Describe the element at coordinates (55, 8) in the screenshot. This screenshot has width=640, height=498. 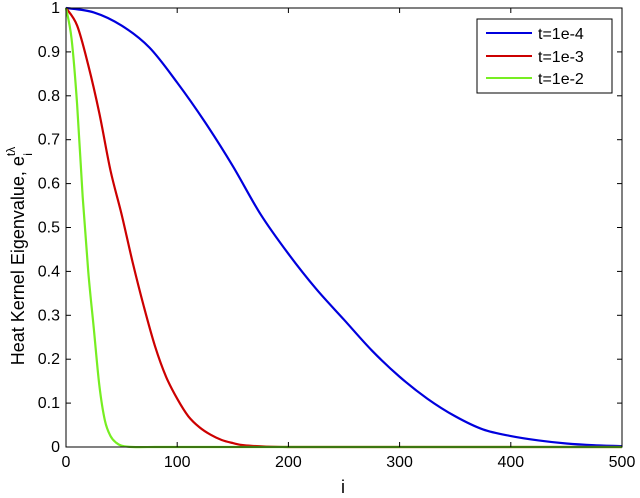
I see `y-tick-label: 1` at that location.